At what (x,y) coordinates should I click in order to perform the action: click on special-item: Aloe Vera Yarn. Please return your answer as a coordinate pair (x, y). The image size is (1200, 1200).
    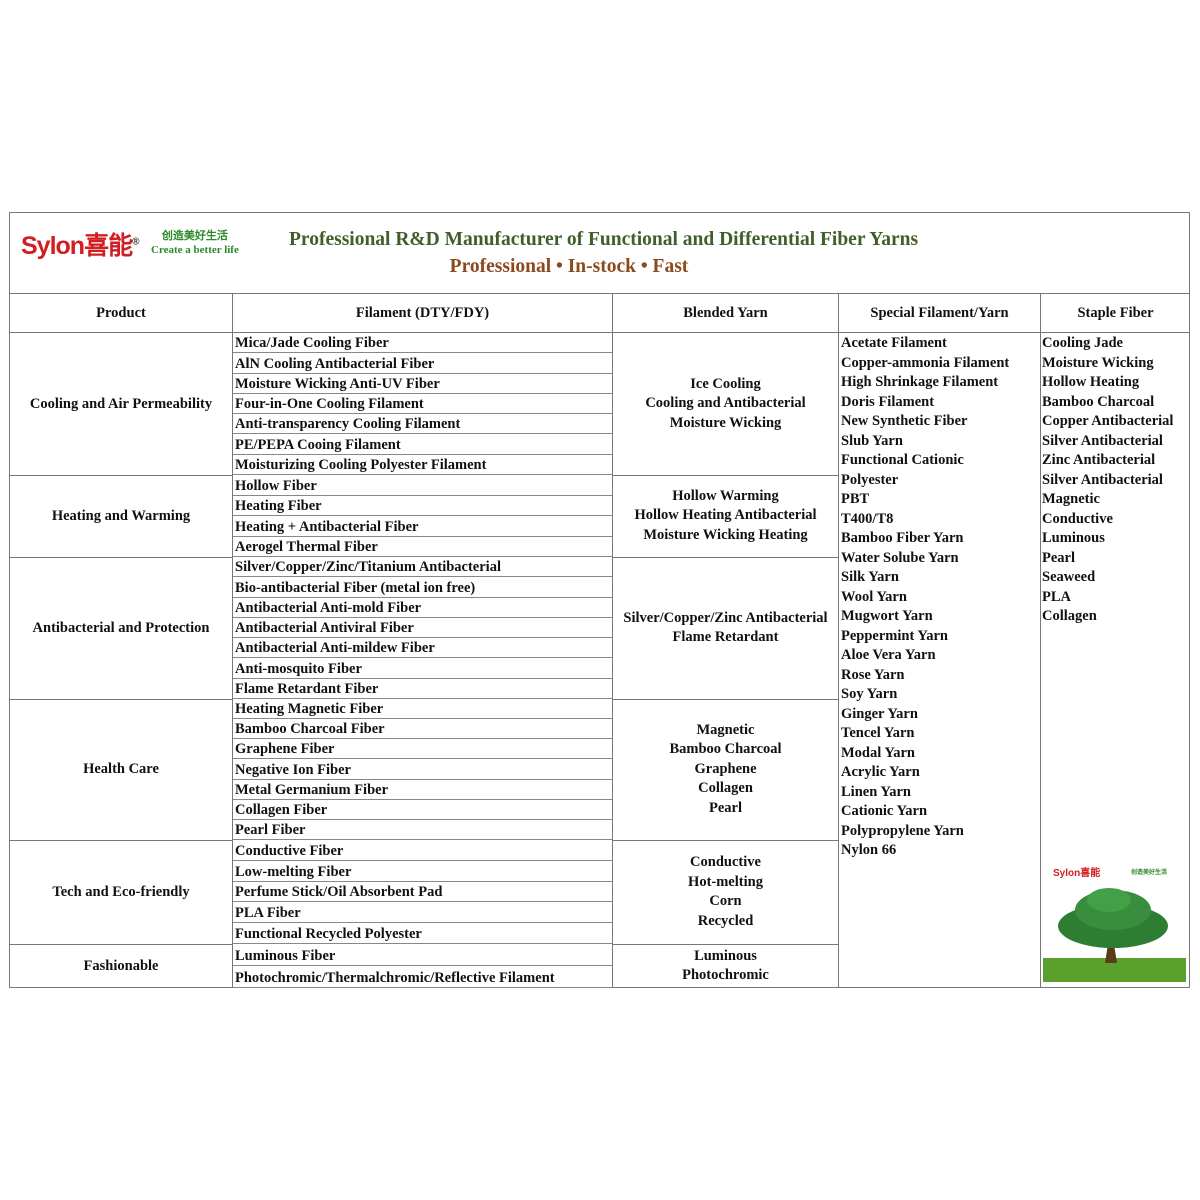
    Looking at the image, I should click on (888, 655).